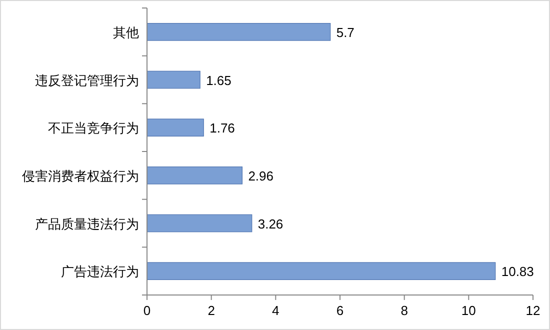  What do you see at coordinates (468, 310) in the screenshot?
I see `x-tick-label: 10` at bounding box center [468, 310].